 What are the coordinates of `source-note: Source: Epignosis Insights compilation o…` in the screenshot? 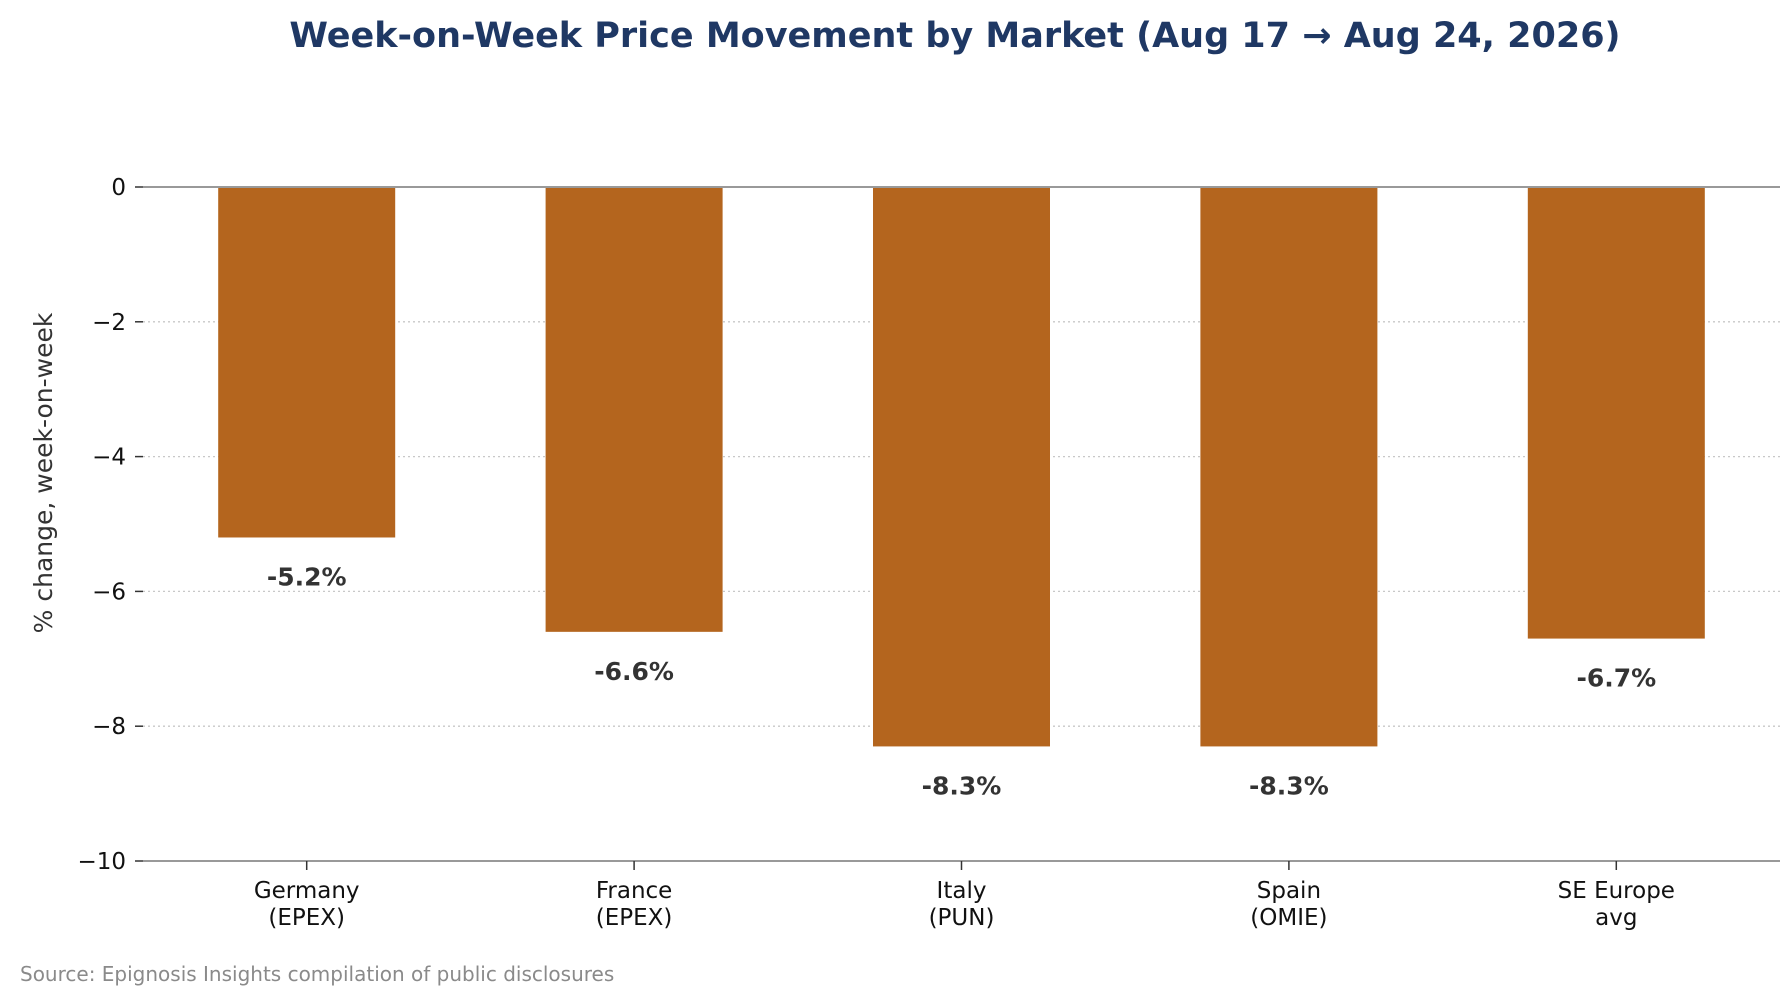 It's located at (317, 974).